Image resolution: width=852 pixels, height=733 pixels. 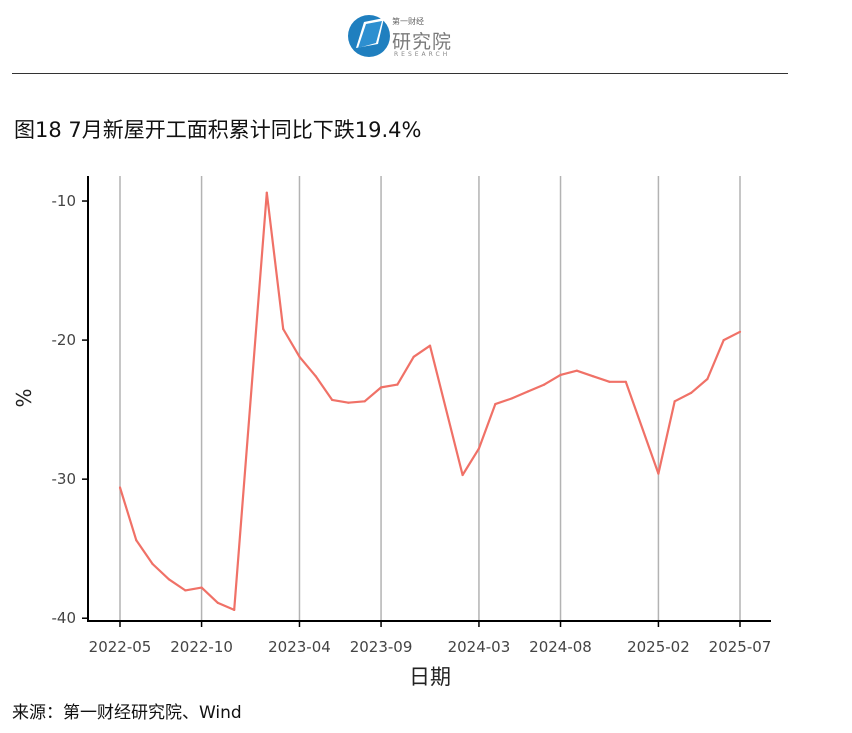 I want to click on logo-sub-text: RESEARCH, so click(x=422, y=54).